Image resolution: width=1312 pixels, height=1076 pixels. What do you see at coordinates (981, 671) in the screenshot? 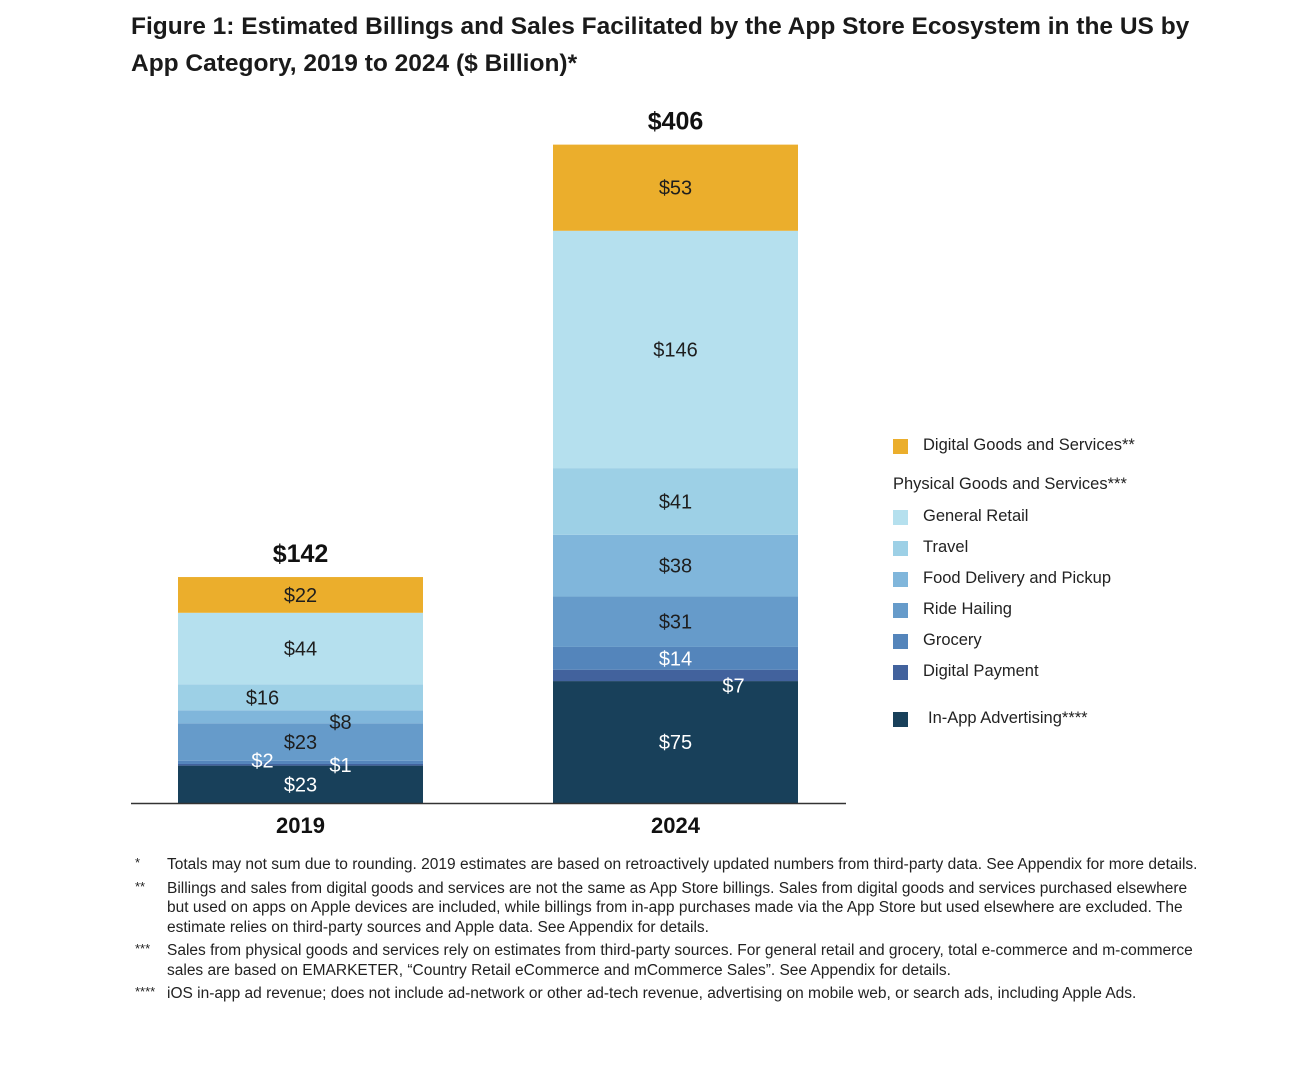
I see `legend-label-digital-payment: Digital Payment` at bounding box center [981, 671].